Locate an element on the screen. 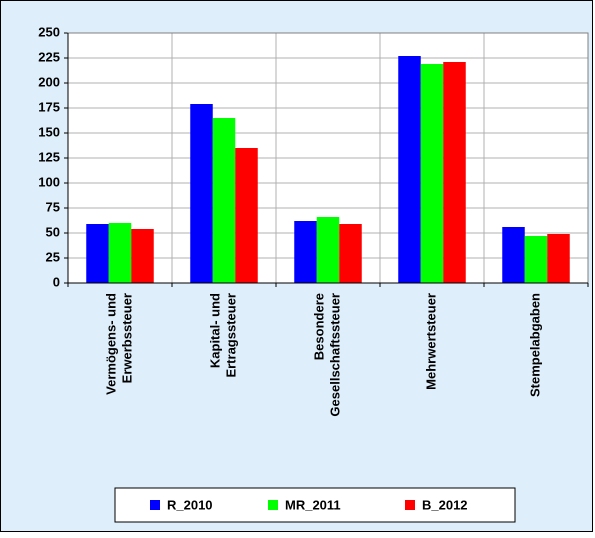  legend-label: R_2010 is located at coordinates (190, 504).